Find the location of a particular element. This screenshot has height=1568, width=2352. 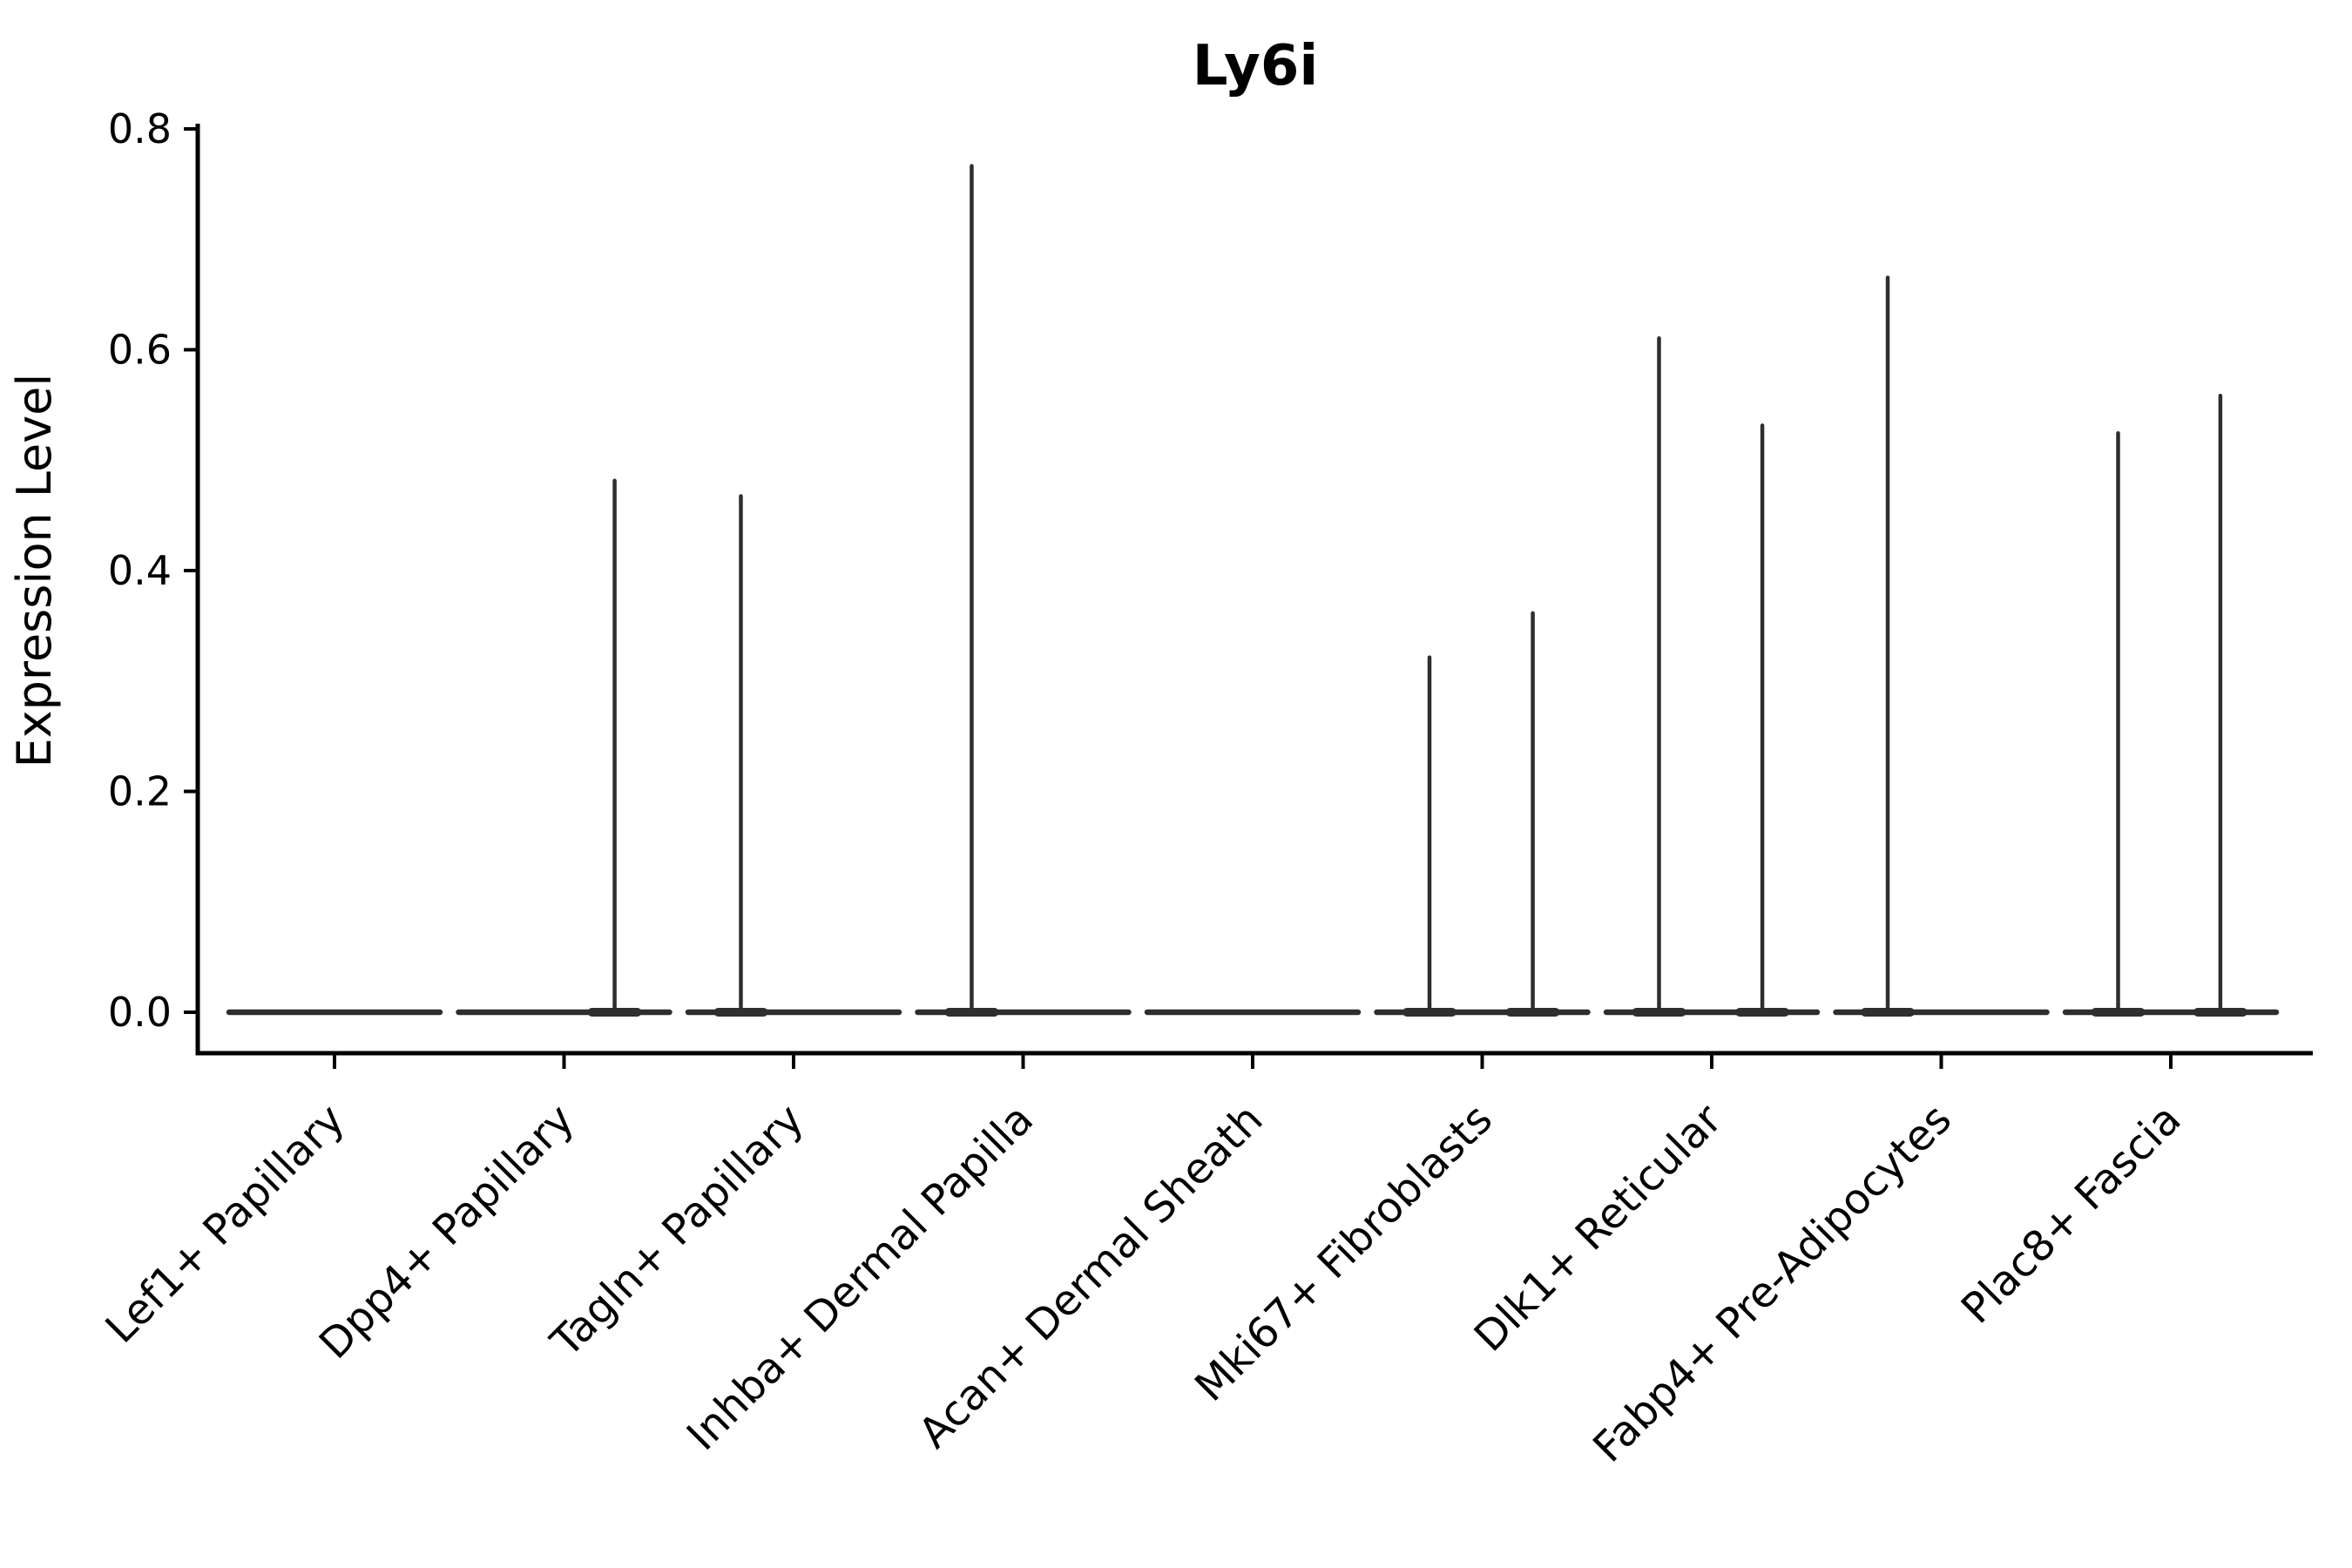

y-tick-label-0.8: 0.8 is located at coordinates (140, 129).